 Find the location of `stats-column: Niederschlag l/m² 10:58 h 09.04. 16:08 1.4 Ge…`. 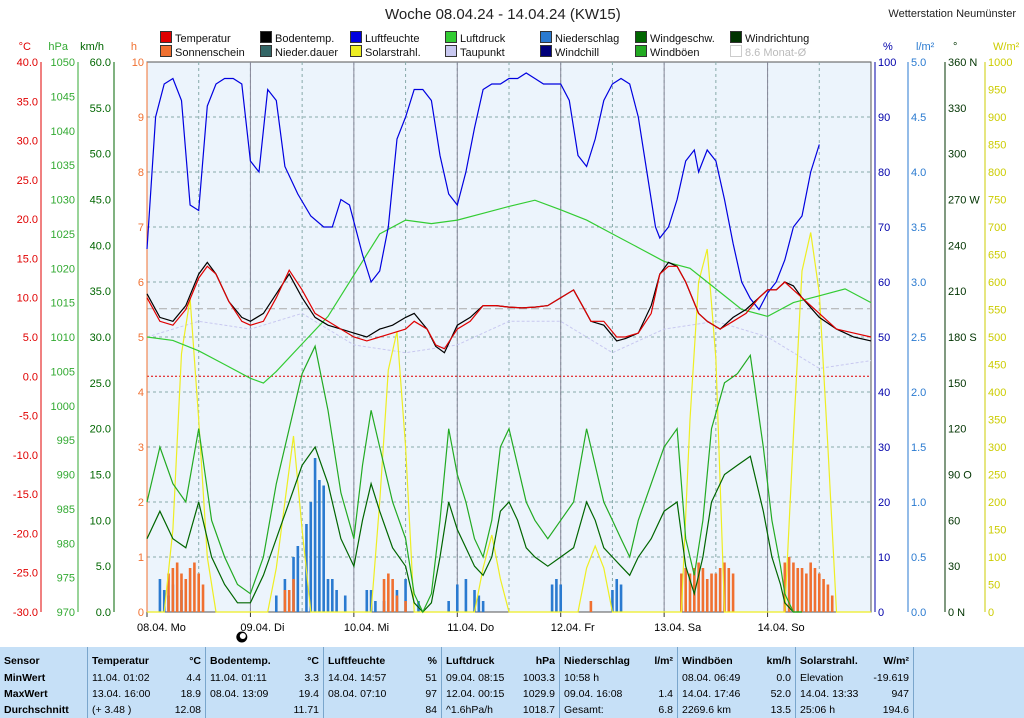

stats-column: Niederschlag l/m² 10:58 h 09.04. 16:08 1.4 Ge… is located at coordinates (619, 682).